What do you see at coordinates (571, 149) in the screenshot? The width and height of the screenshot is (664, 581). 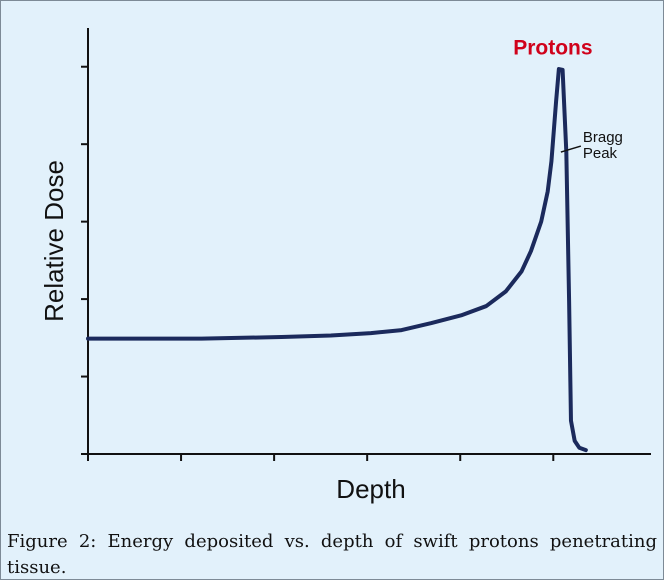 I see `annotation-leader` at bounding box center [571, 149].